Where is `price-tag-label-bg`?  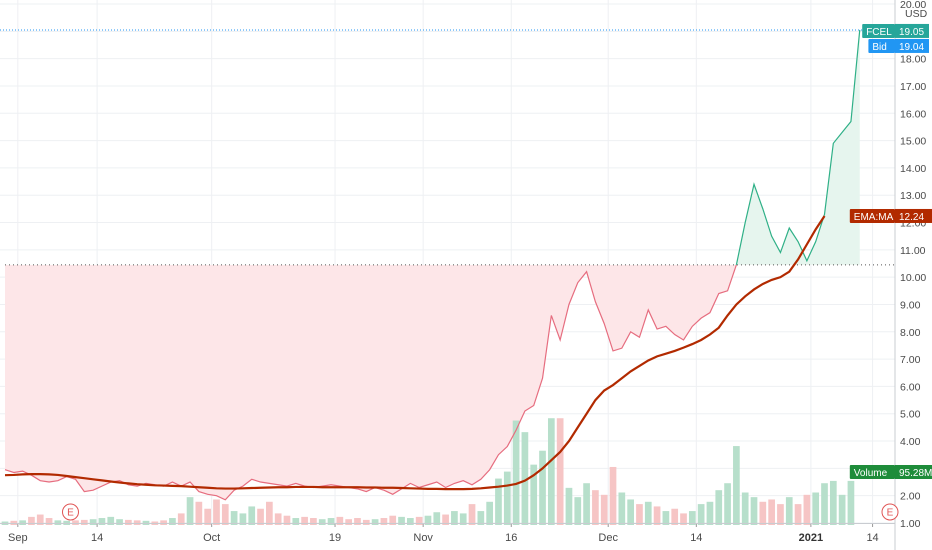
price-tag-label-bg is located at coordinates (878, 30).